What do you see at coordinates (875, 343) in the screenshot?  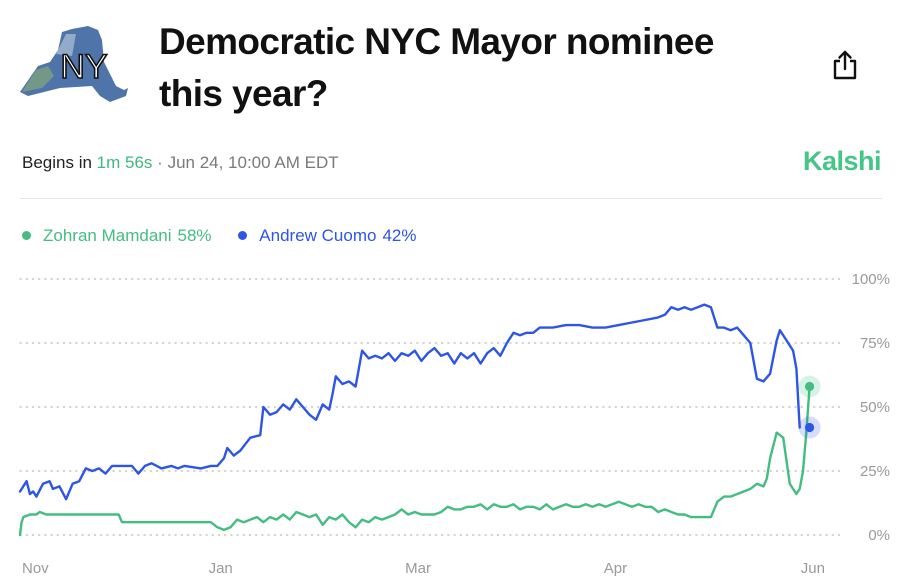 I see `y-tick-label: 75%` at bounding box center [875, 343].